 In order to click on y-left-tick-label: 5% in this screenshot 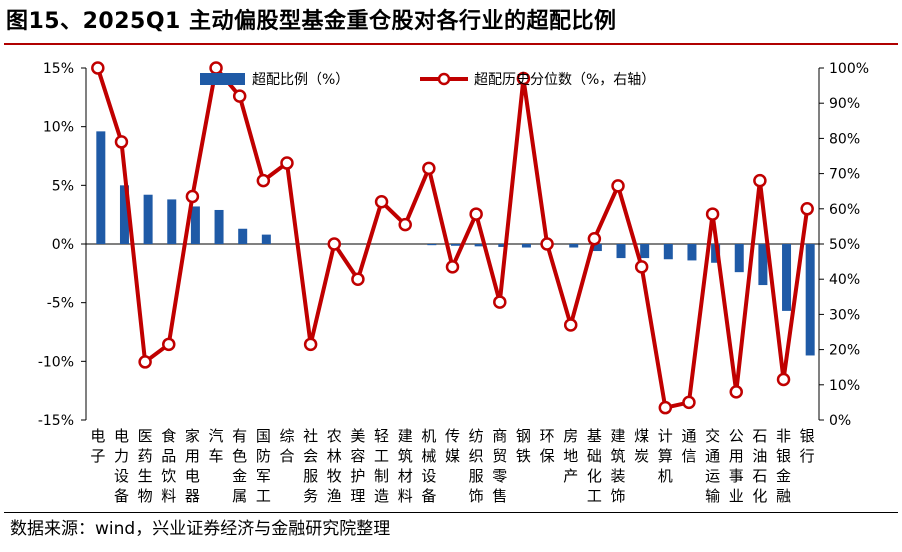, I will do `click(63, 186)`.